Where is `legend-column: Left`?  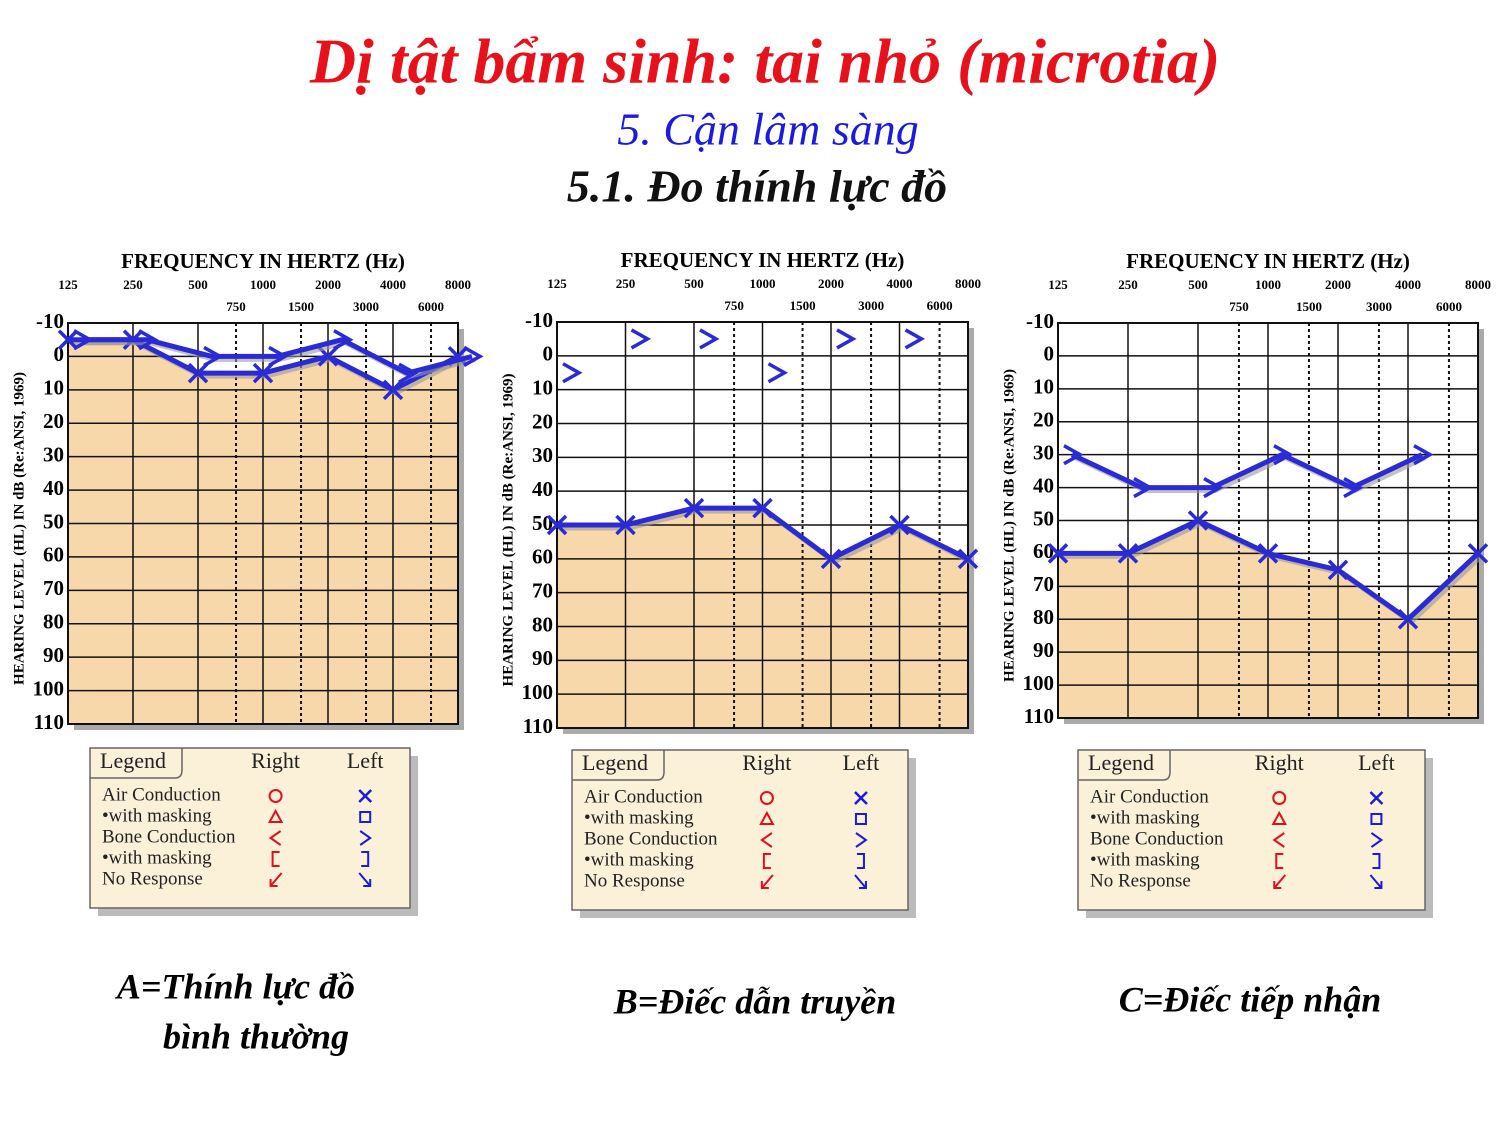
legend-column: Left is located at coordinates (861, 762).